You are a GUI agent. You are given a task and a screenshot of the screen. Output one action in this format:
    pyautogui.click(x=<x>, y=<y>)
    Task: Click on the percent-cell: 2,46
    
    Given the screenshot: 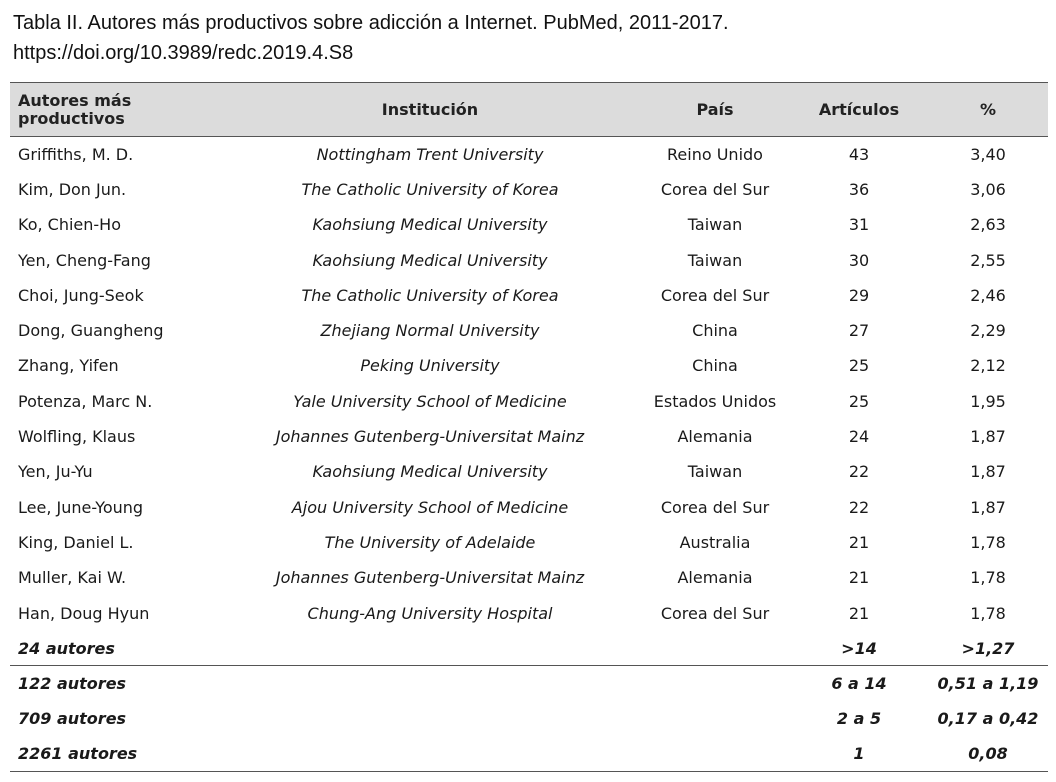 What is the action you would take?
    pyautogui.click(x=988, y=295)
    